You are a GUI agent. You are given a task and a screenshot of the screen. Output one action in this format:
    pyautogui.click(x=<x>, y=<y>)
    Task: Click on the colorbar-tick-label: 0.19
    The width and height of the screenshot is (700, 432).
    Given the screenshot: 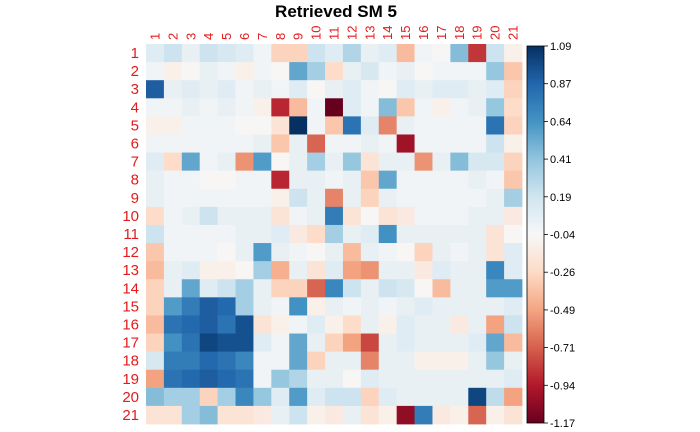 What is the action you would take?
    pyautogui.click(x=560, y=198)
    